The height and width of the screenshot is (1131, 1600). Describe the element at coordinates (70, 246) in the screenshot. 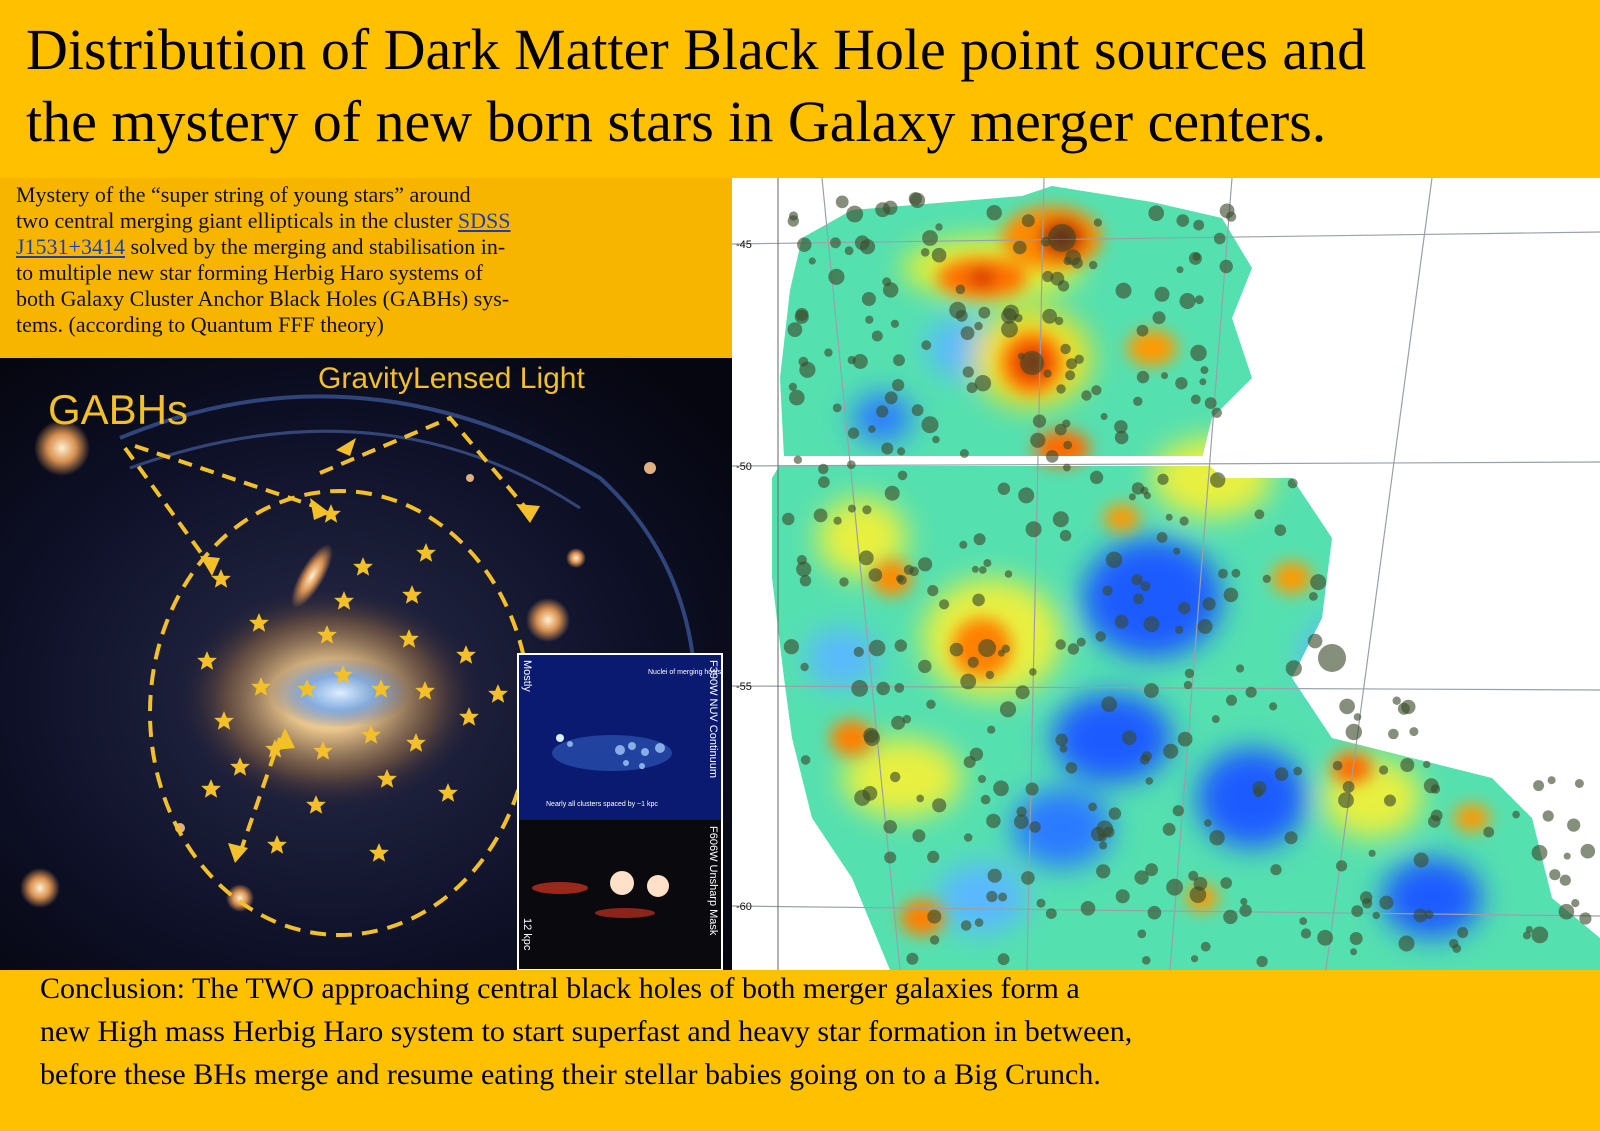

I see `cluster-id-link: J1531+3414` at that location.